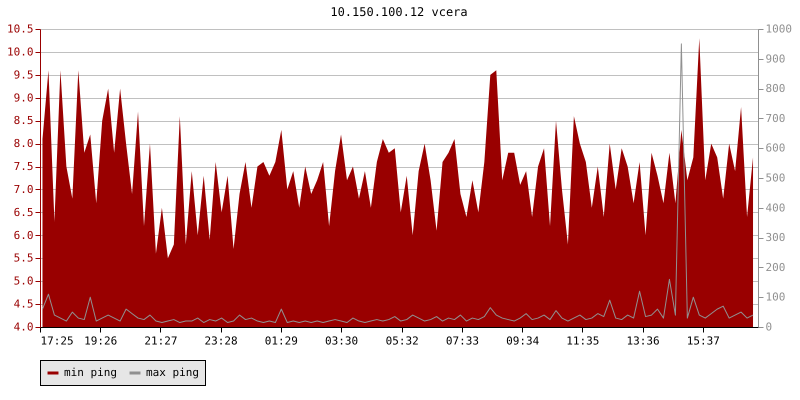  What do you see at coordinates (20, 51) in the screenshot?
I see `y-tick-label: 10.0` at bounding box center [20, 51].